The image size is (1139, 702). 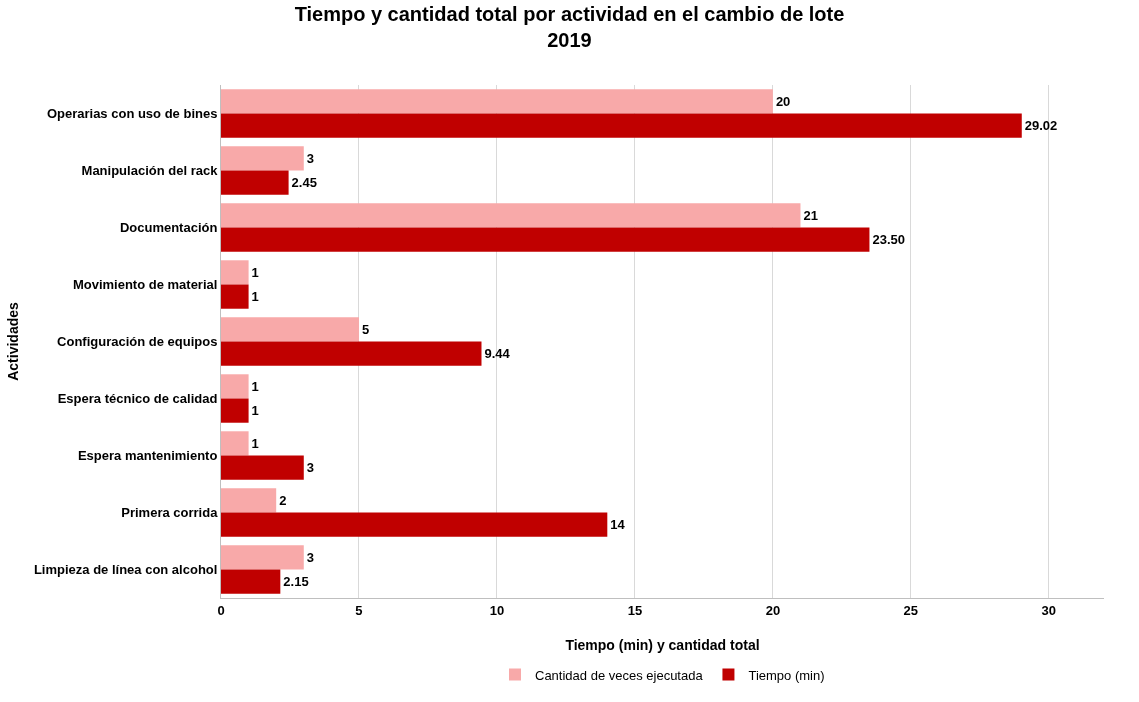 I want to click on data-label: 14, so click(x=618, y=525).